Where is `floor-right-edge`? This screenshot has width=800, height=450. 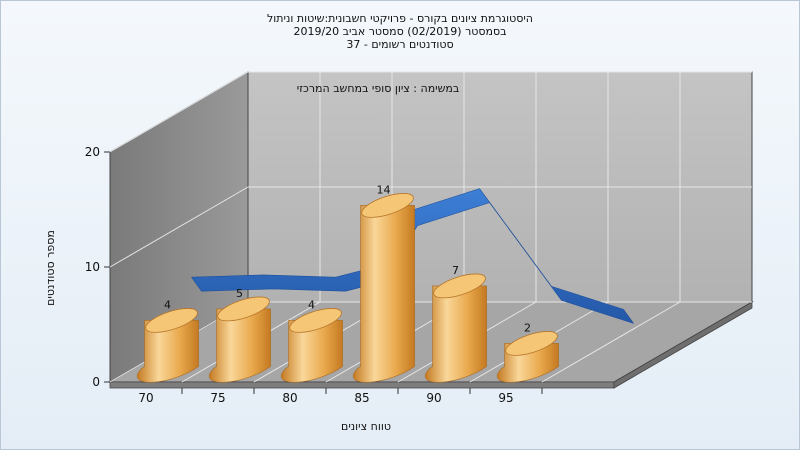 floor-right-edge is located at coordinates (683, 345).